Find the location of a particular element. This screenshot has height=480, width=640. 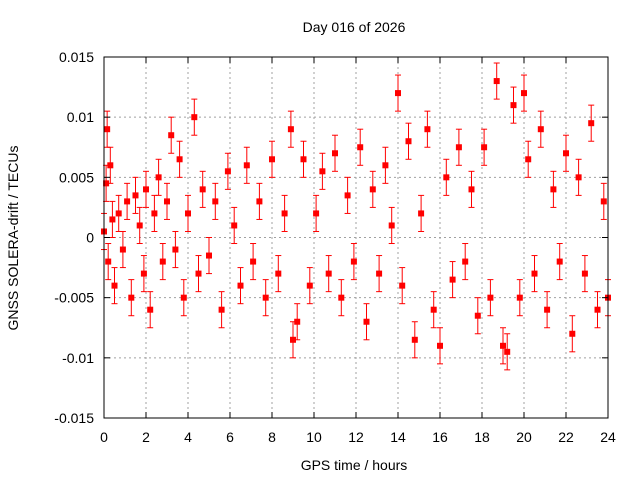

chart-title: Day 016 of 2026 is located at coordinates (354, 27).